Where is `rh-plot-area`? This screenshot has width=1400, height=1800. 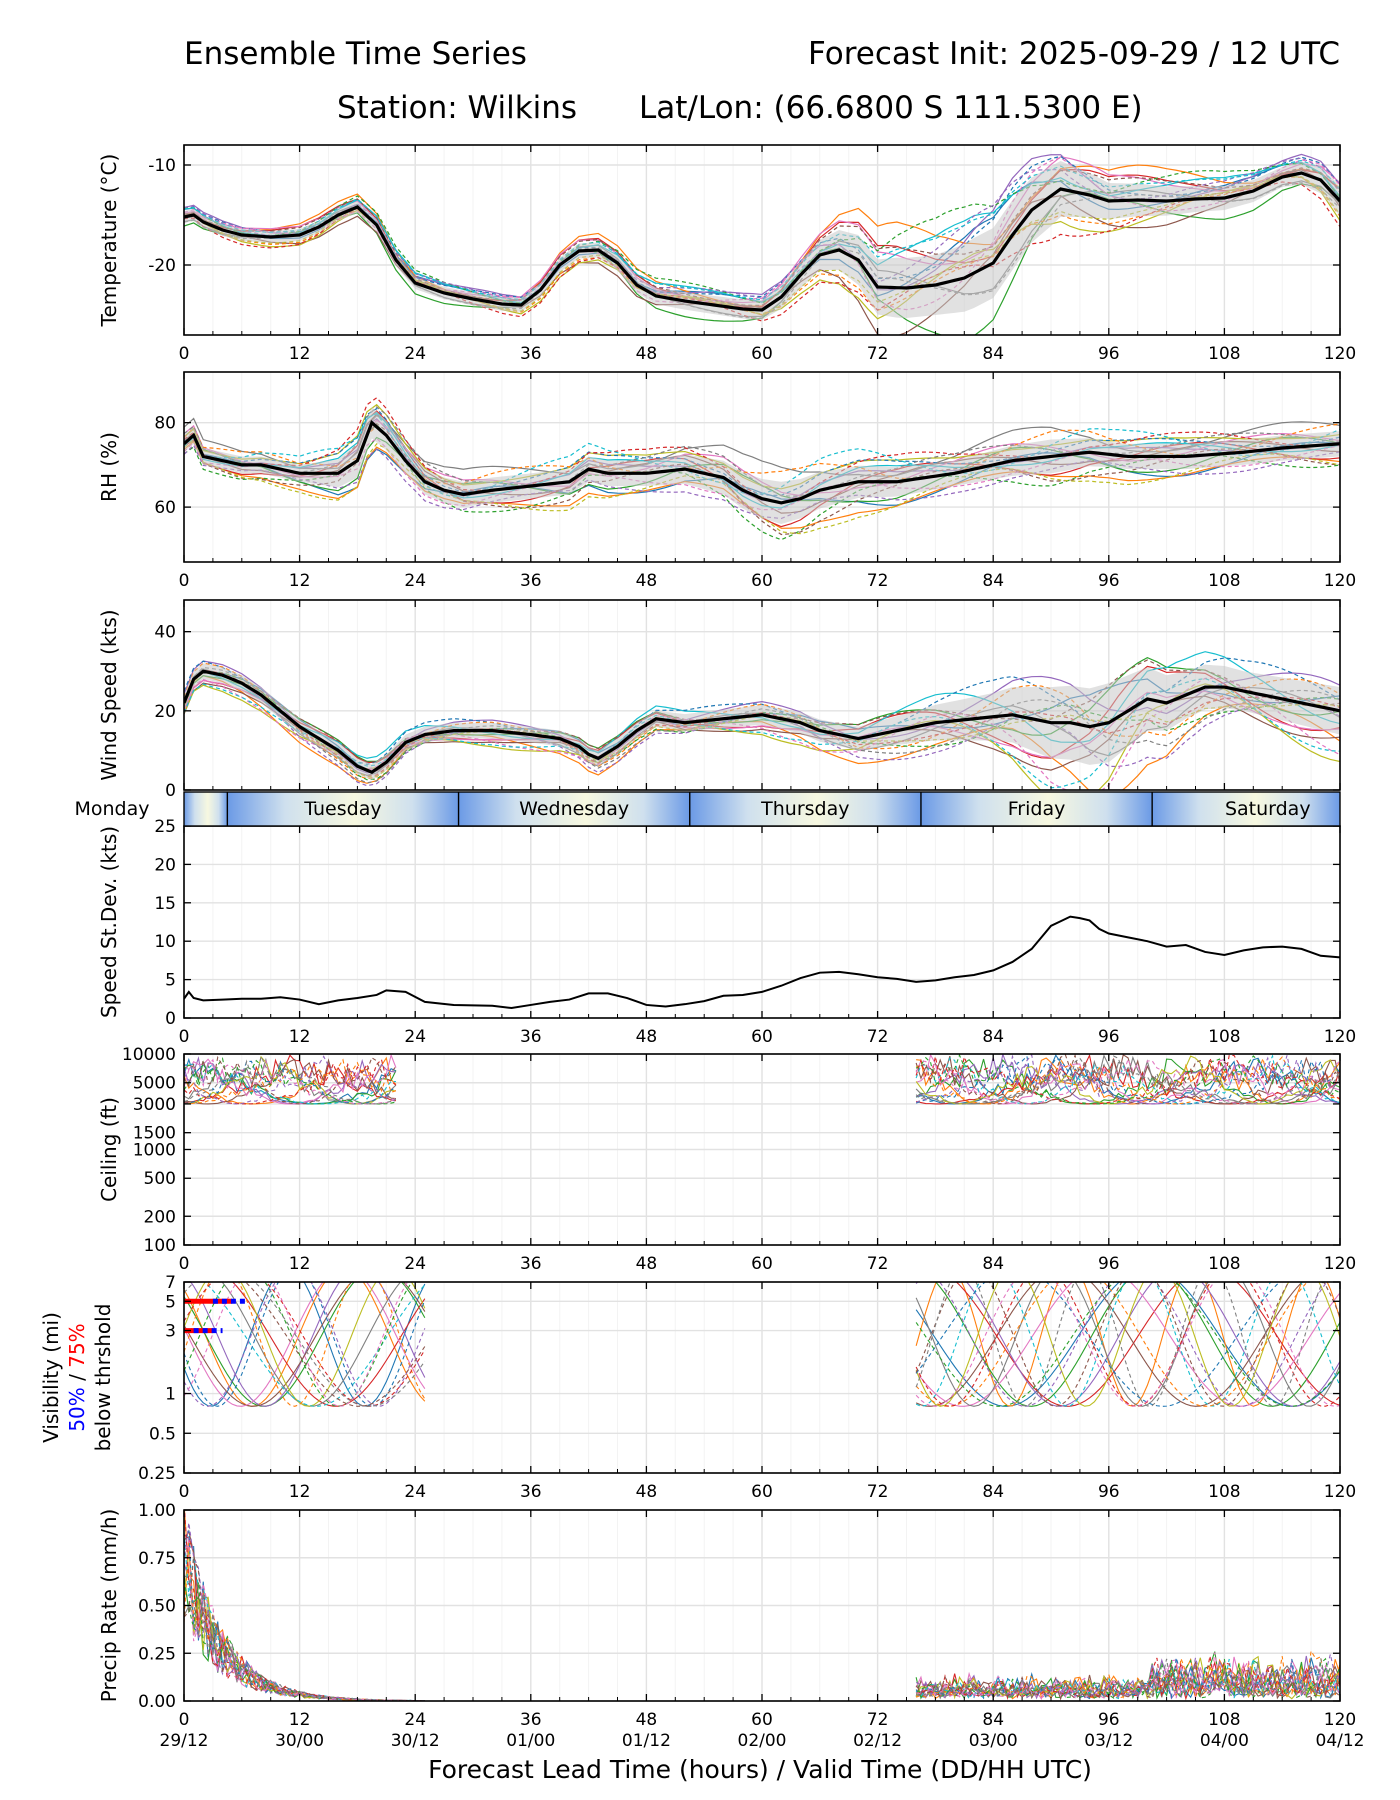 rh-plot-area is located at coordinates (762, 468).